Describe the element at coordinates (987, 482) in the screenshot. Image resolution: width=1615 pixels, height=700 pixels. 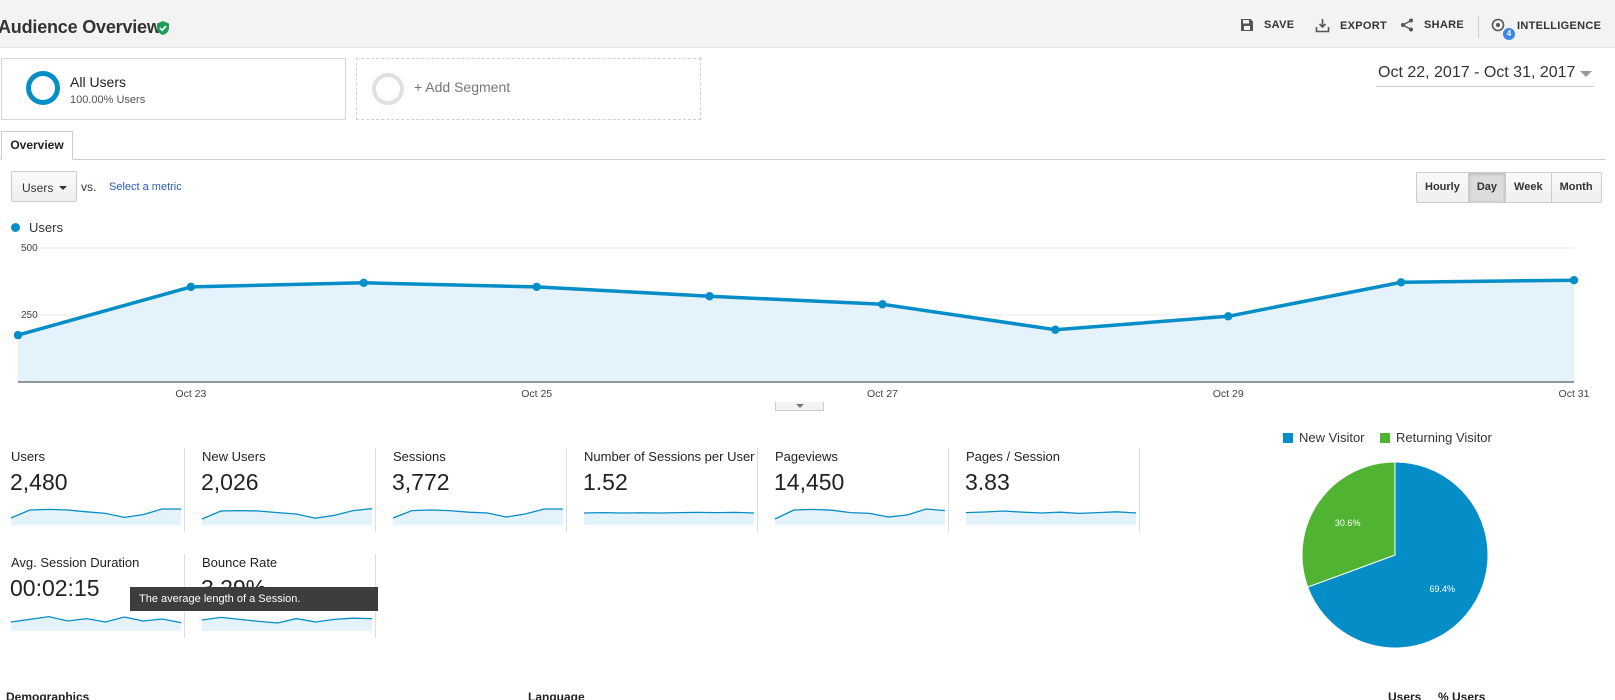
I see `metric-value: 3.83` at that location.